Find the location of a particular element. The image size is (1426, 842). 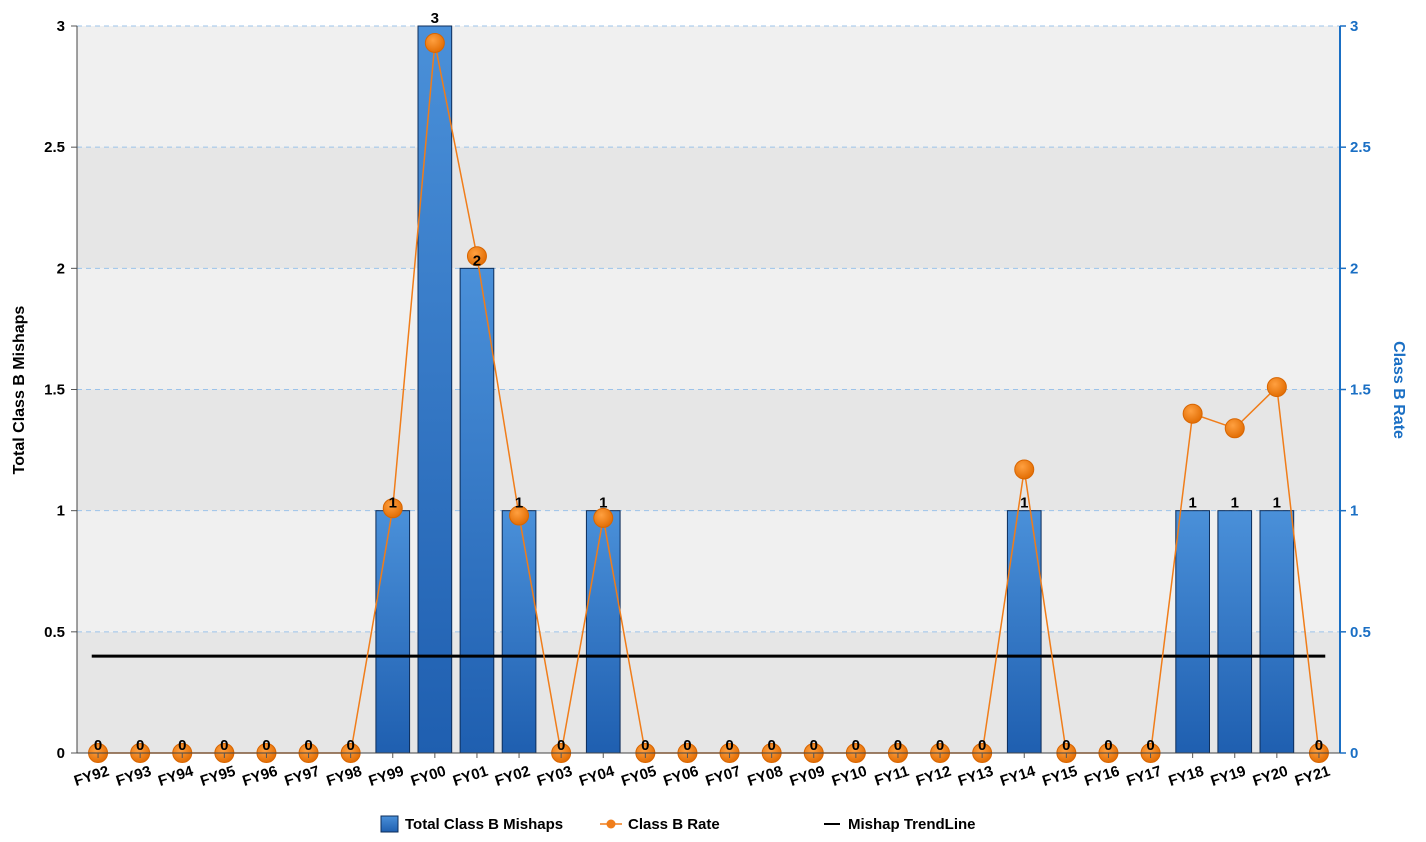

y2-tick-label: 1 is located at coordinates (1354, 511).